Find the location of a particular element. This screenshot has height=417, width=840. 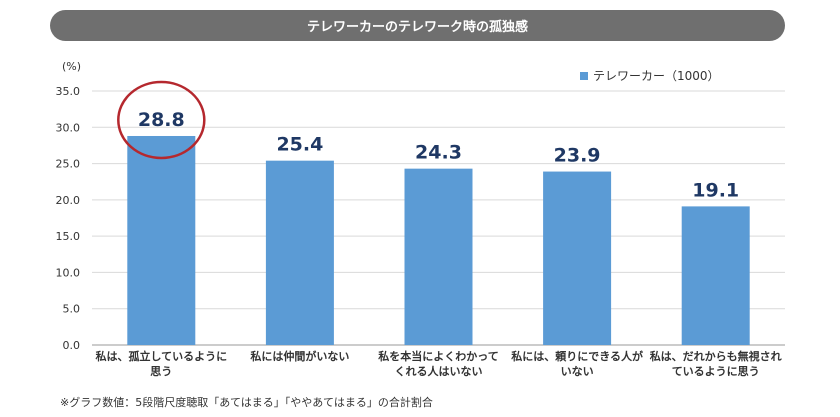

category-label: 私は、だれからも無視され is located at coordinates (716, 356).